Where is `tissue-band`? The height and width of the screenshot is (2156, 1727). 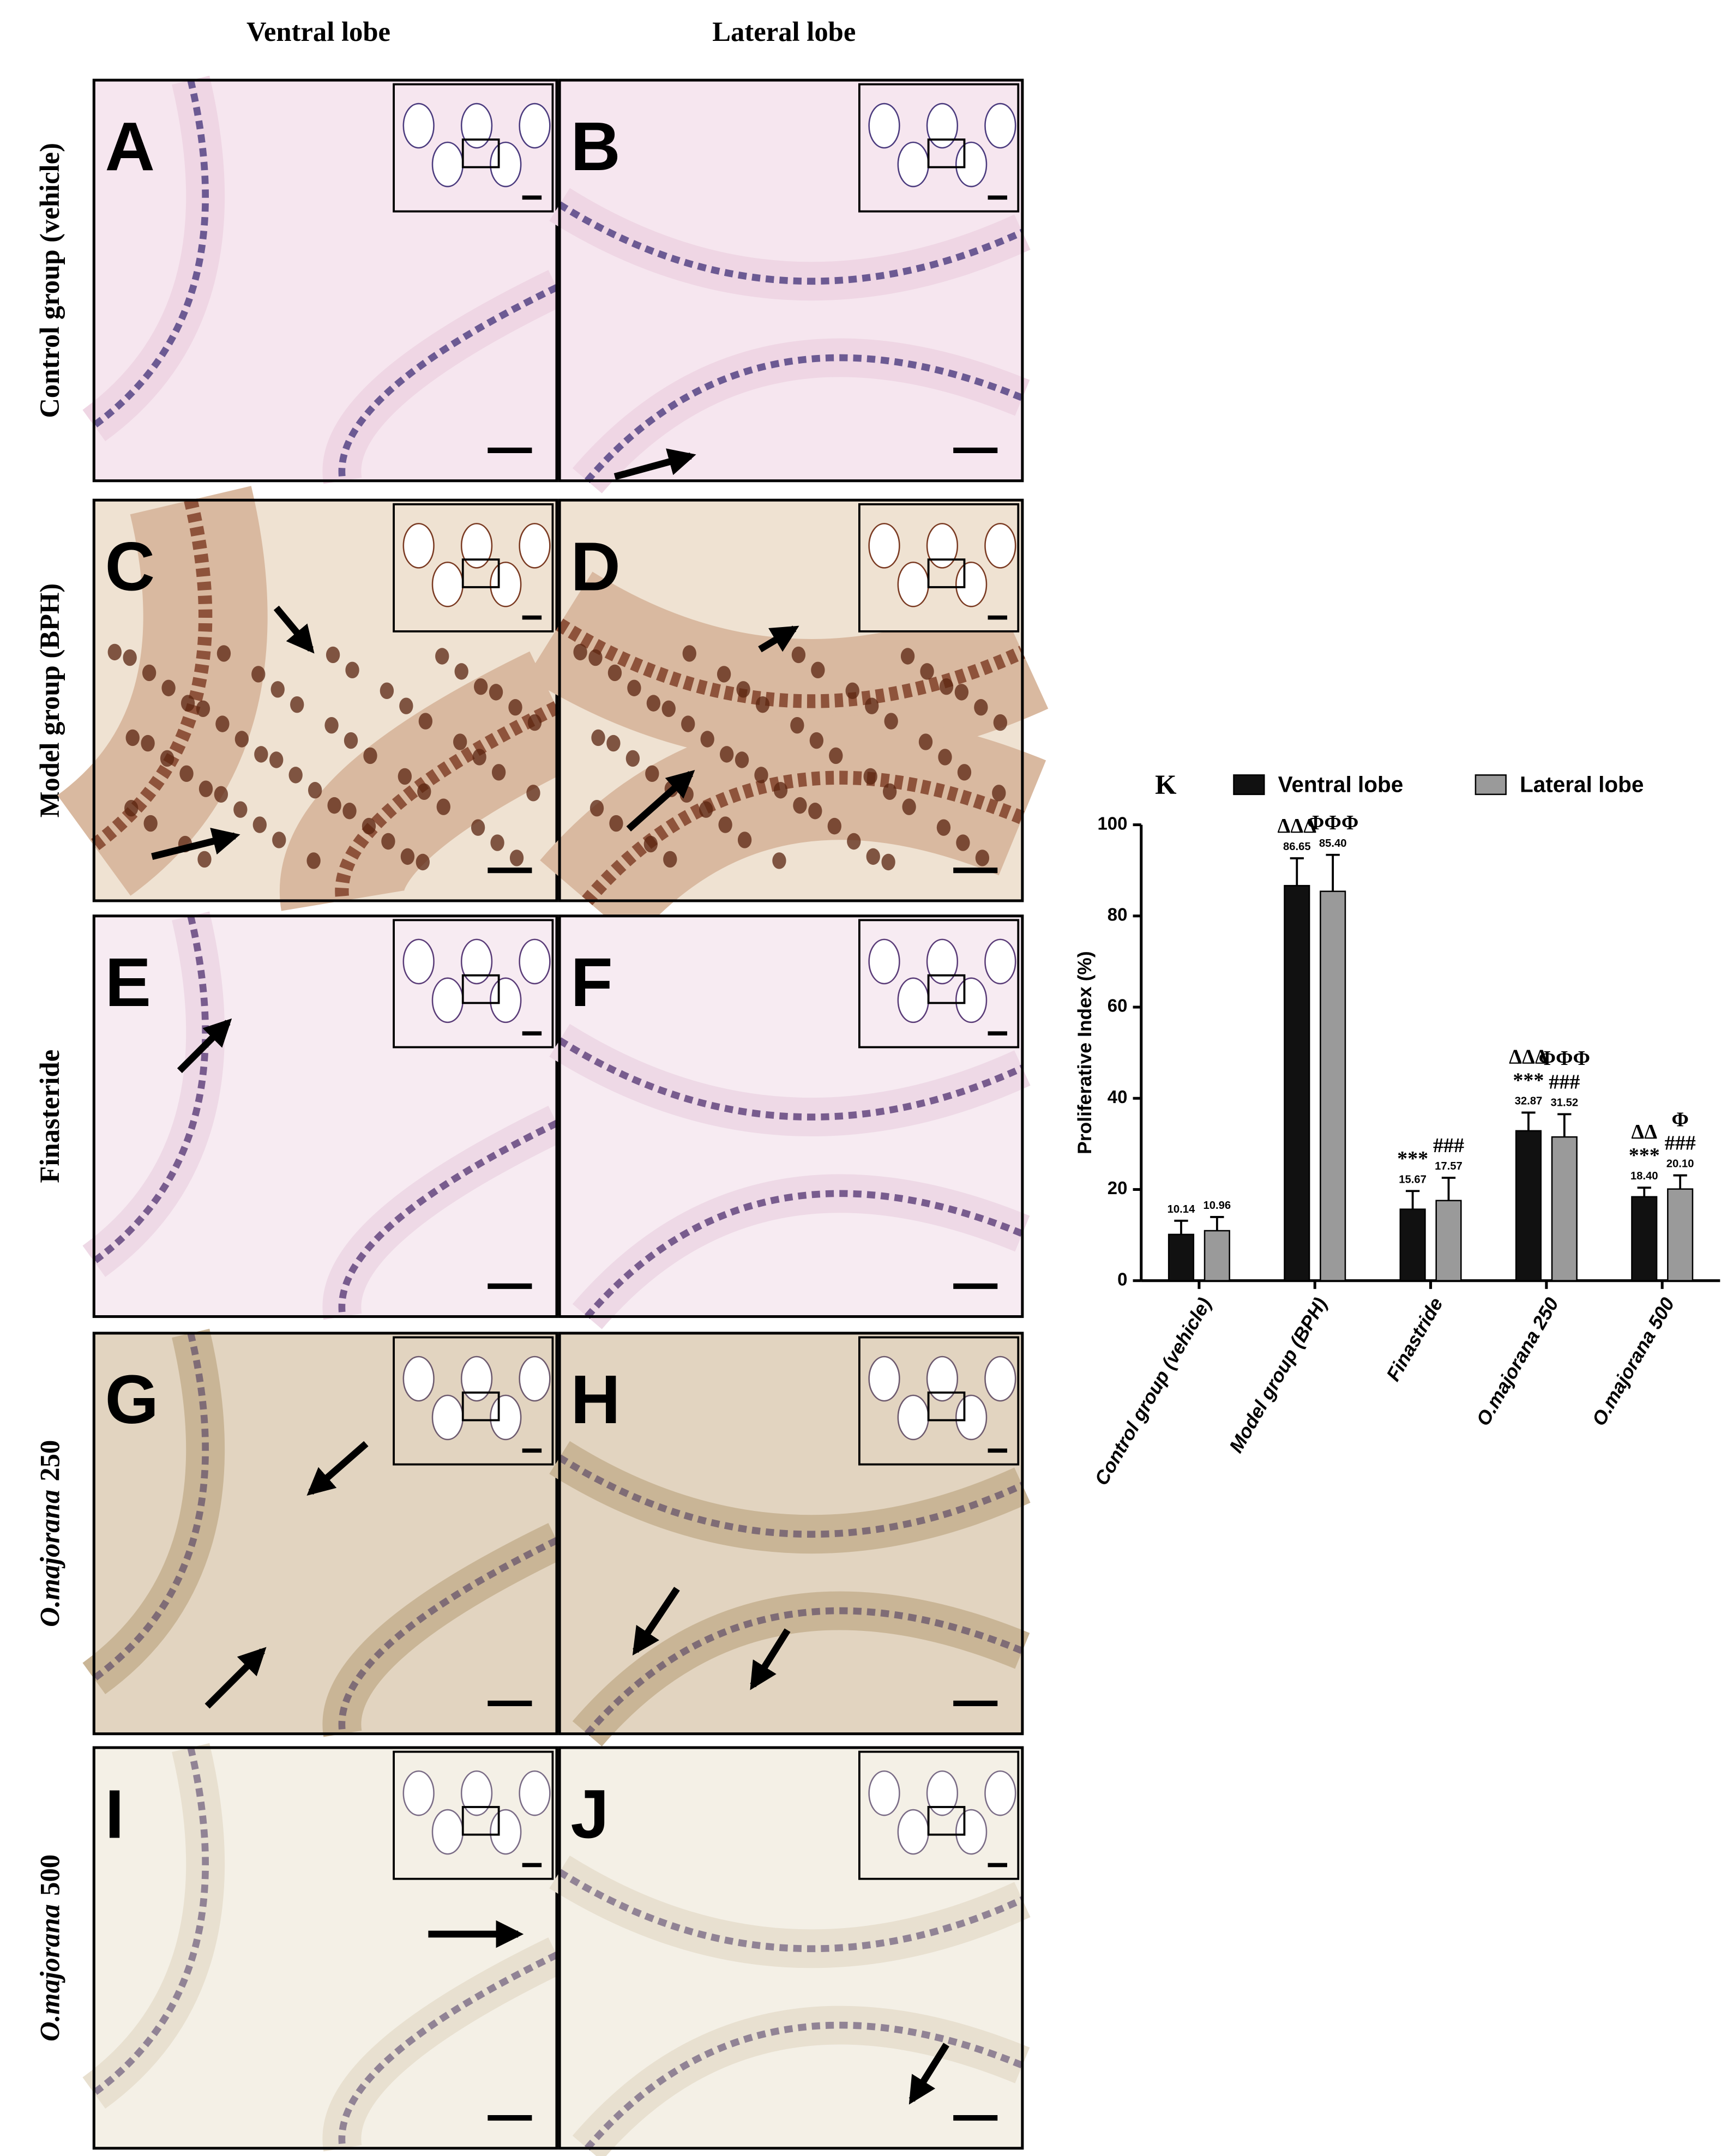
tissue-band is located at coordinates (153, 1094).